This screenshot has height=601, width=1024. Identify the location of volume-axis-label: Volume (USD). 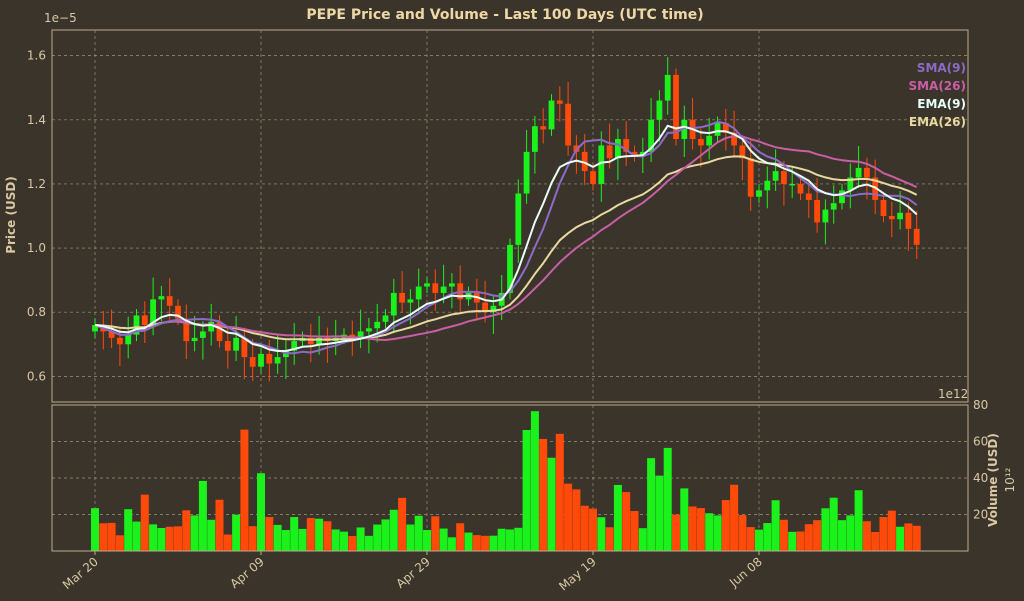
(993, 480).